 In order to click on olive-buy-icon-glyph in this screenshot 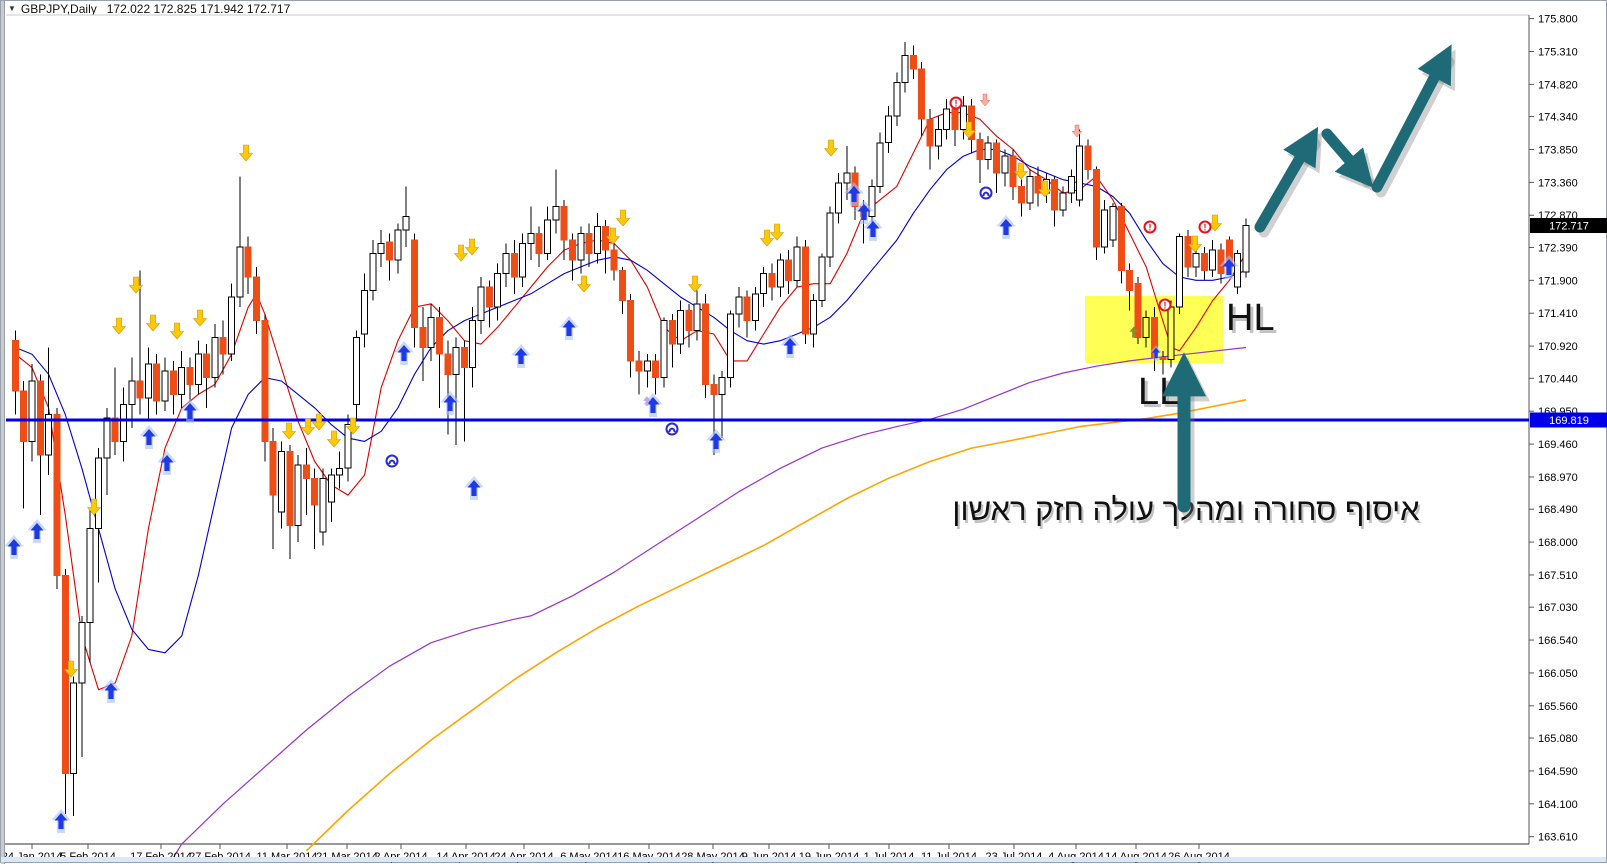, I will do `click(1134, 332)`.